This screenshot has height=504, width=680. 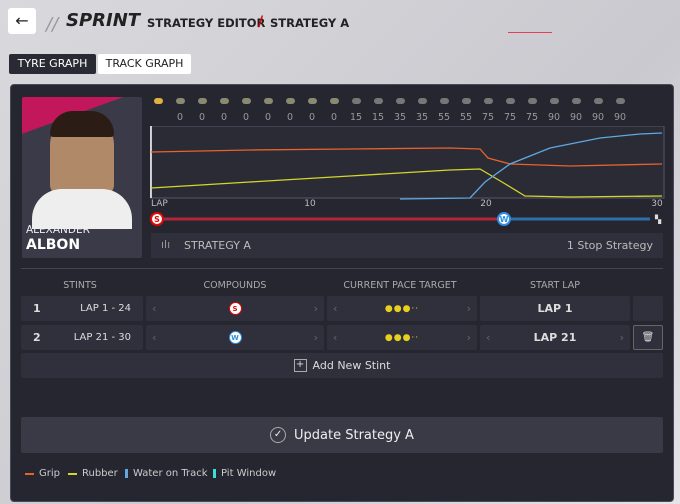 I want to click on legend-item: Rubber, so click(x=93, y=473).